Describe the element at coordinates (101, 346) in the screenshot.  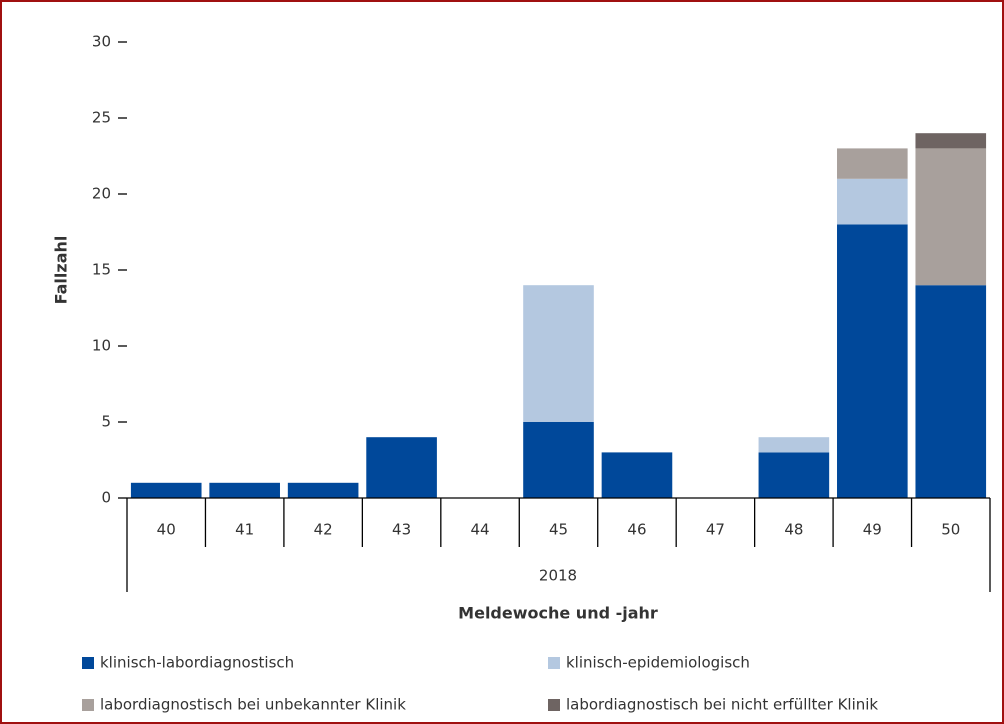
I see `y-tick-label: 10` at that location.